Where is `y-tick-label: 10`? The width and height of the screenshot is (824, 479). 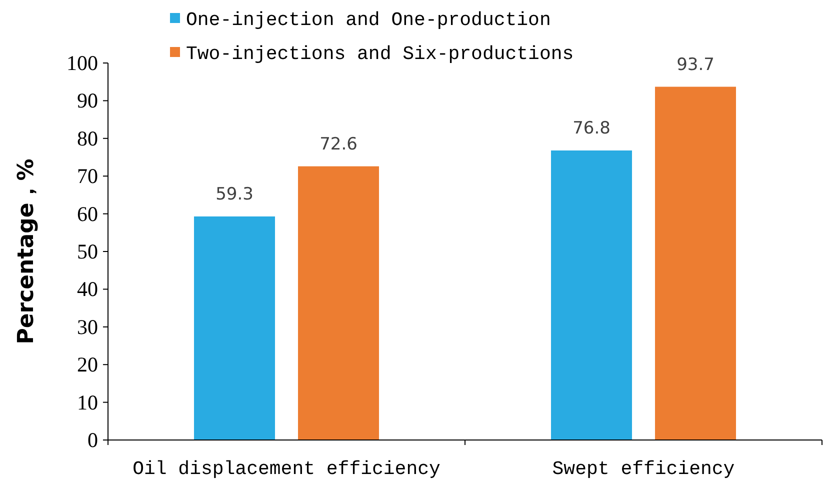 y-tick-label: 10 is located at coordinates (87, 402).